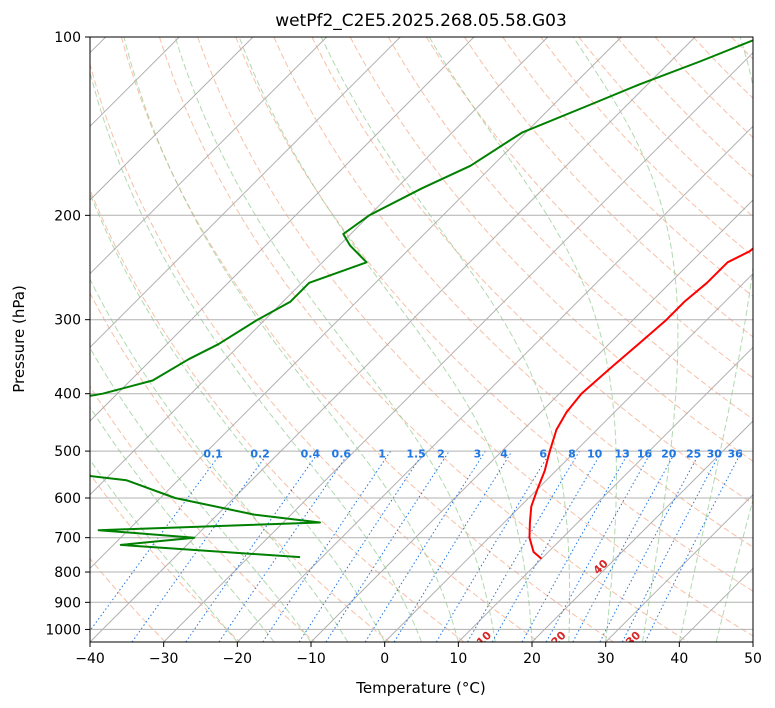 The image size is (775, 708). I want to click on y-tick-label: 700, so click(67, 539).